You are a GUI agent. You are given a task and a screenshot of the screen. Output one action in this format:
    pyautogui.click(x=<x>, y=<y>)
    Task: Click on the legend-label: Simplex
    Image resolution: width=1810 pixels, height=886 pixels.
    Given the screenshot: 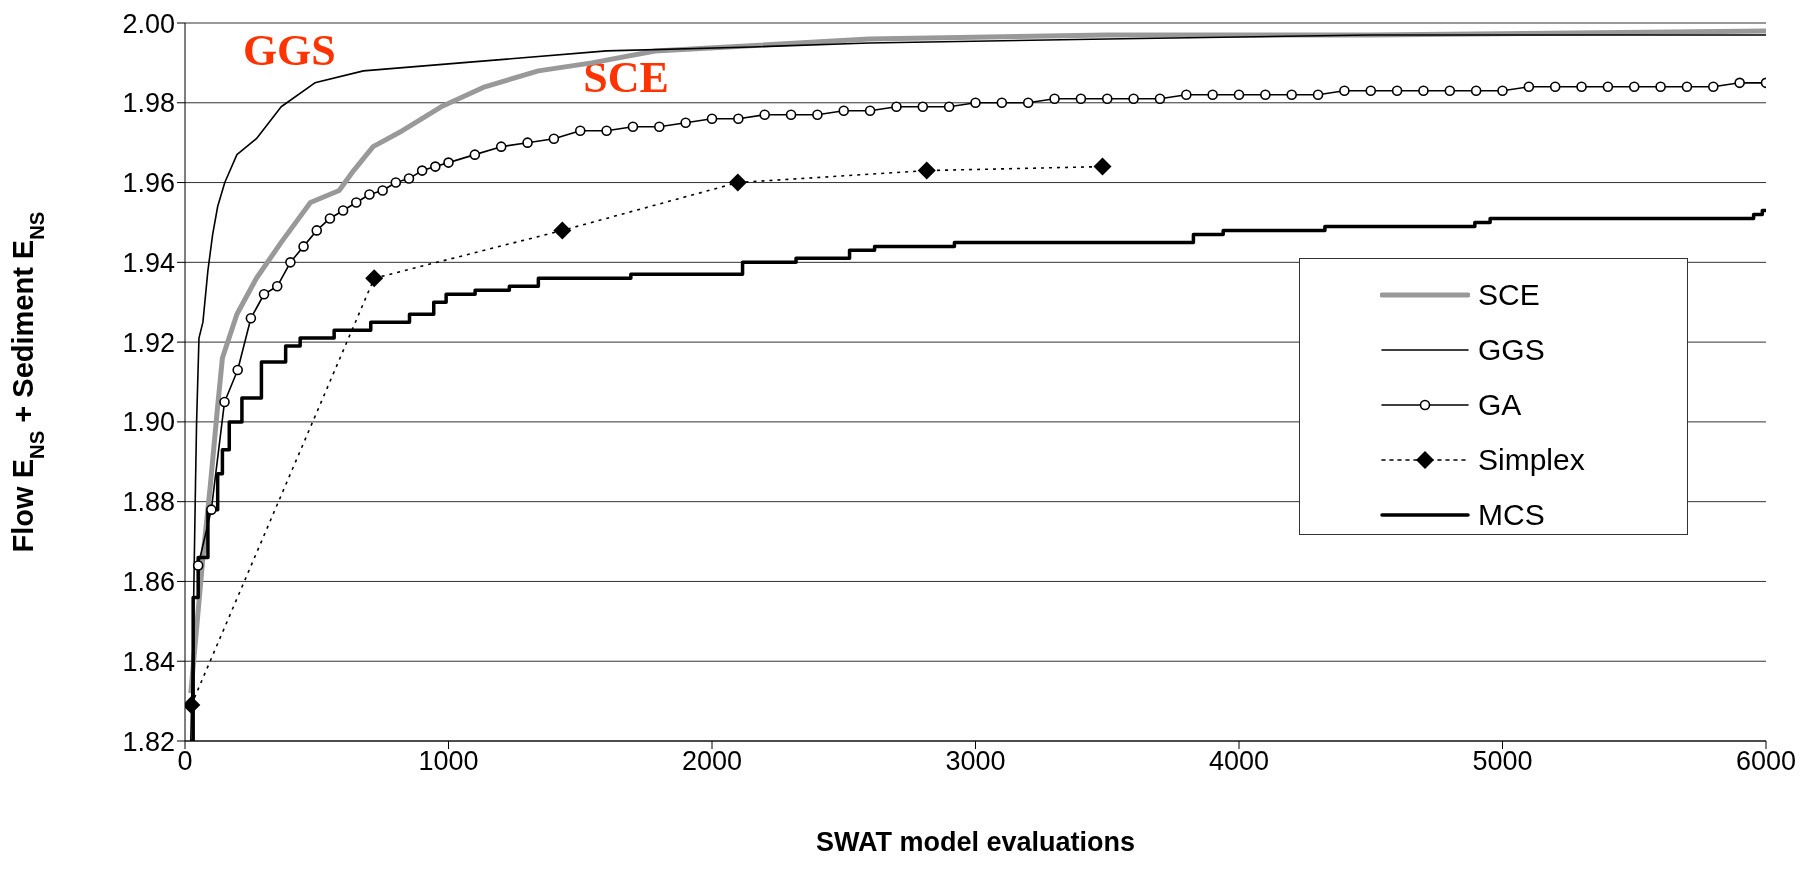 What is the action you would take?
    pyautogui.click(x=1531, y=459)
    